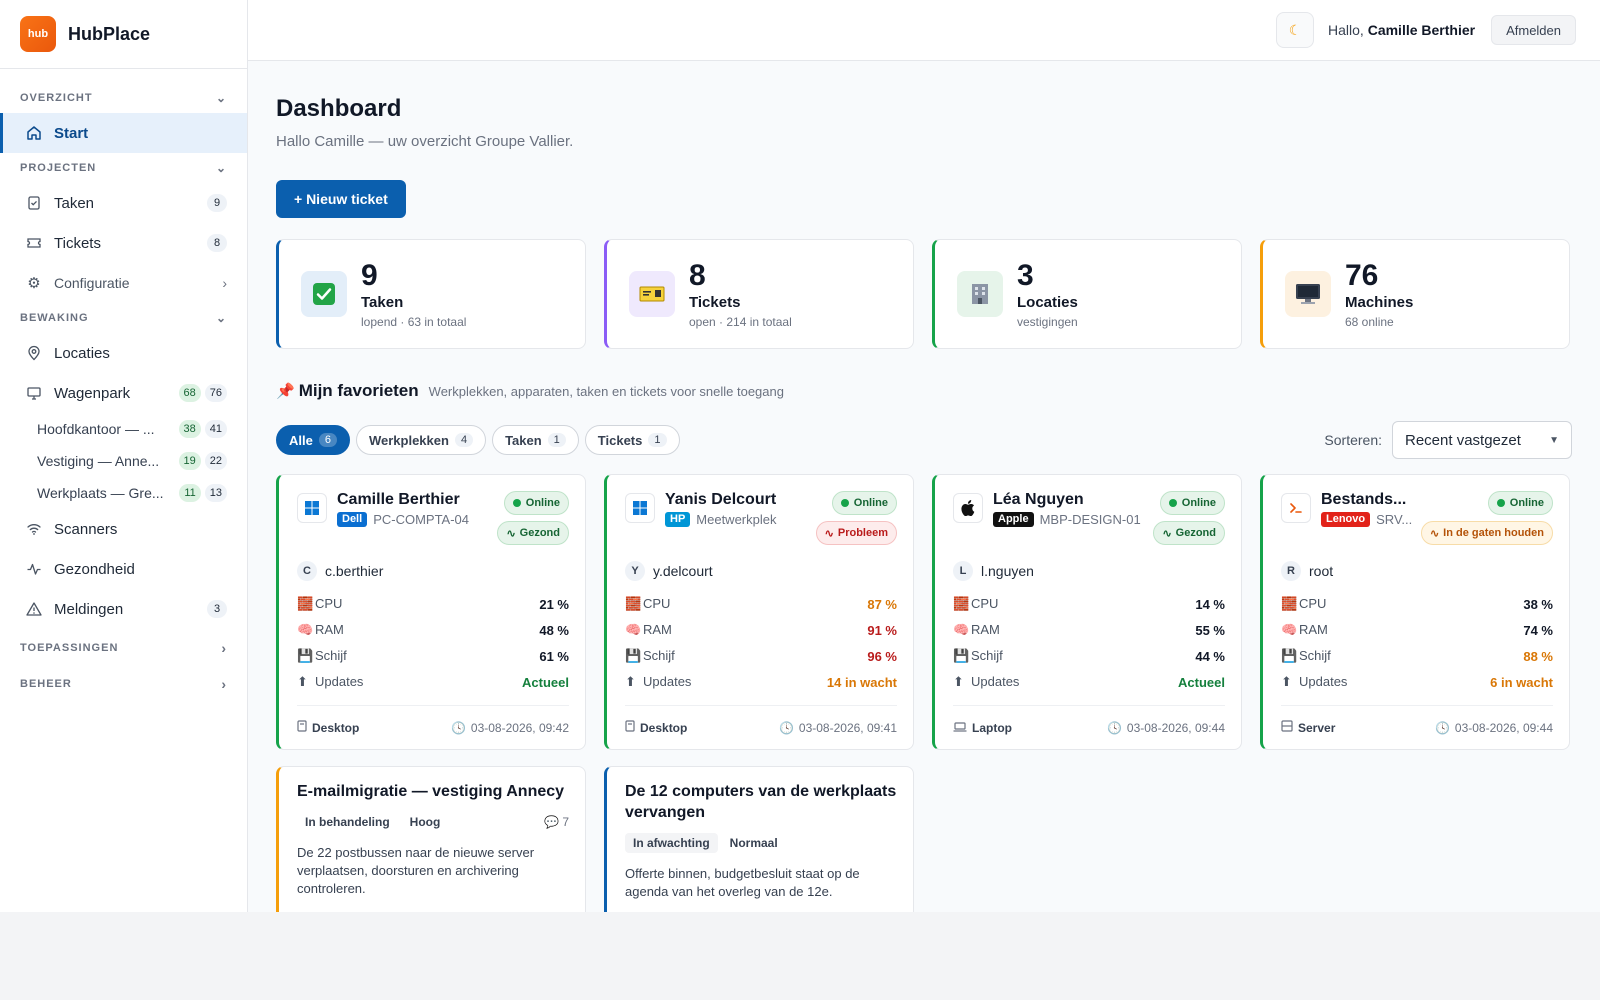 This screenshot has width=1600, height=1000. What do you see at coordinates (678, 519) in the screenshot?
I see `brand-tag: HP` at bounding box center [678, 519].